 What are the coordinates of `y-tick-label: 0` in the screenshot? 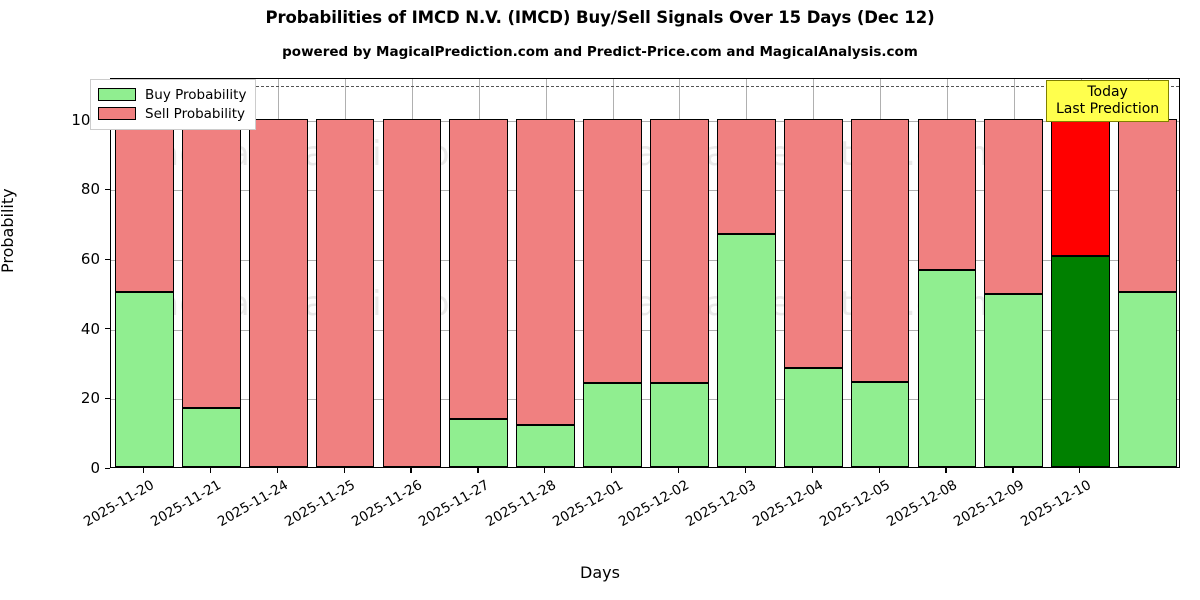 It's located at (95, 468).